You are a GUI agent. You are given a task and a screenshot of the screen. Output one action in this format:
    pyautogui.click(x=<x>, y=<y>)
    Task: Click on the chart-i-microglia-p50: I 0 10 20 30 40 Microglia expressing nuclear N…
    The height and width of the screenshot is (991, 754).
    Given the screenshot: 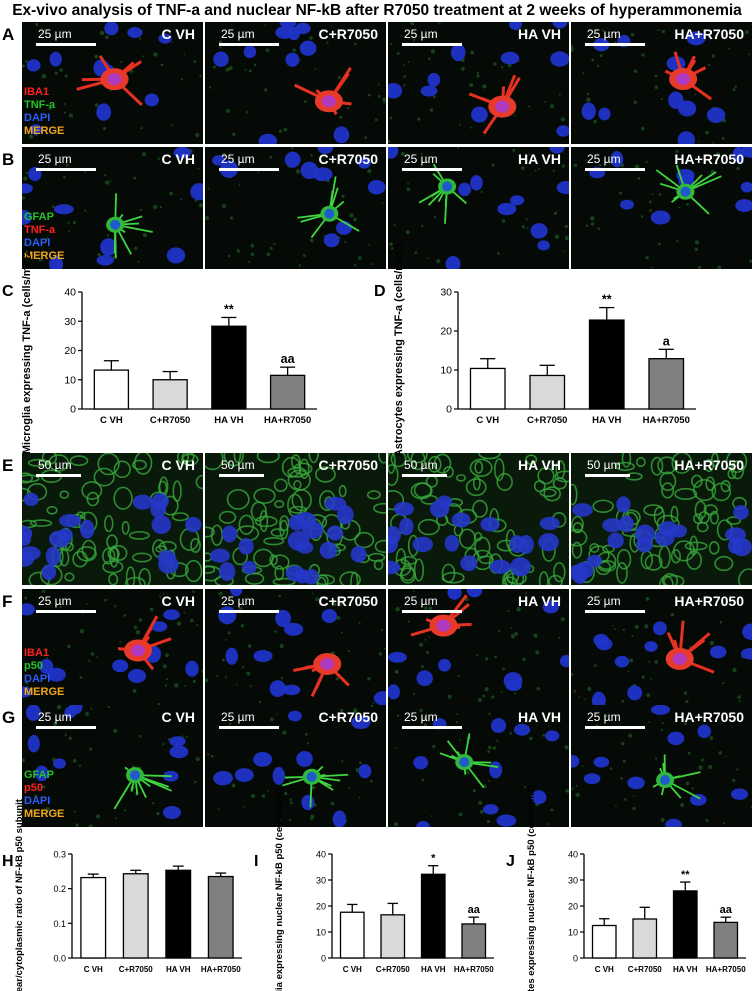 What is the action you would take?
    pyautogui.click(x=377, y=889)
    